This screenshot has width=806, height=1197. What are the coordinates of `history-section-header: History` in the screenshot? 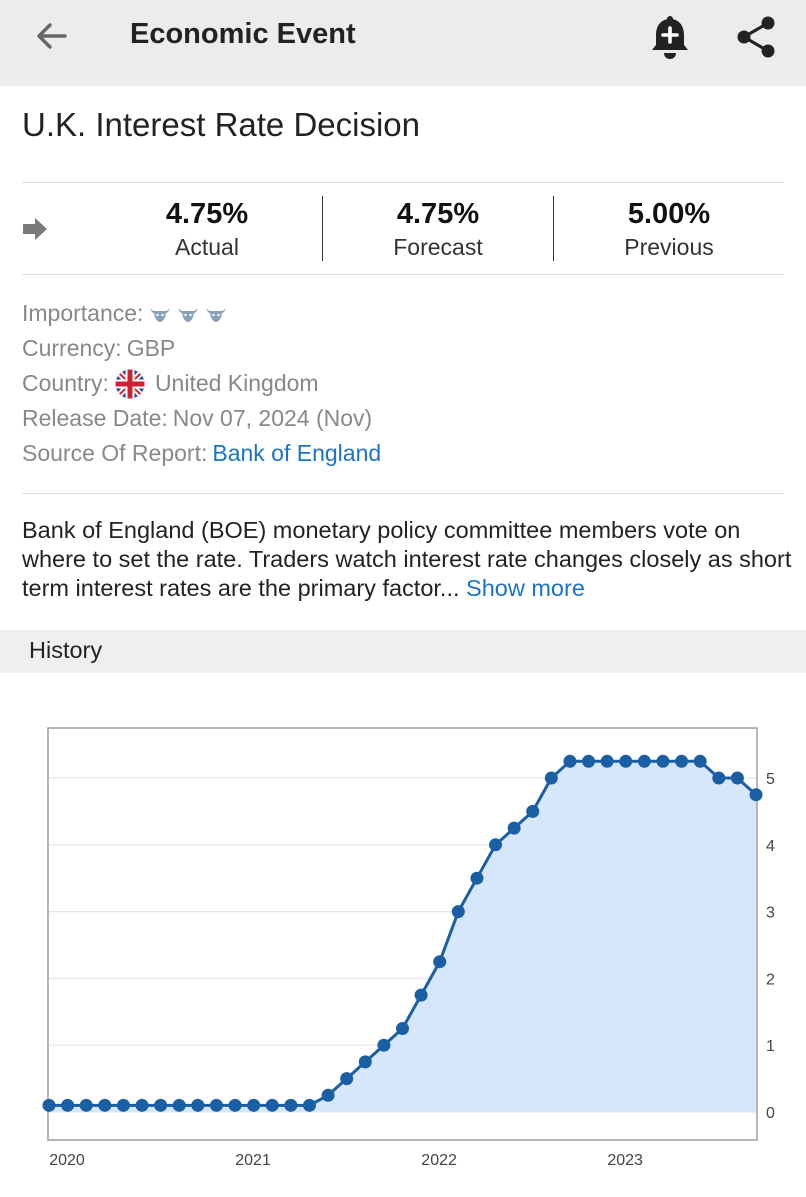 It's located at (403, 651).